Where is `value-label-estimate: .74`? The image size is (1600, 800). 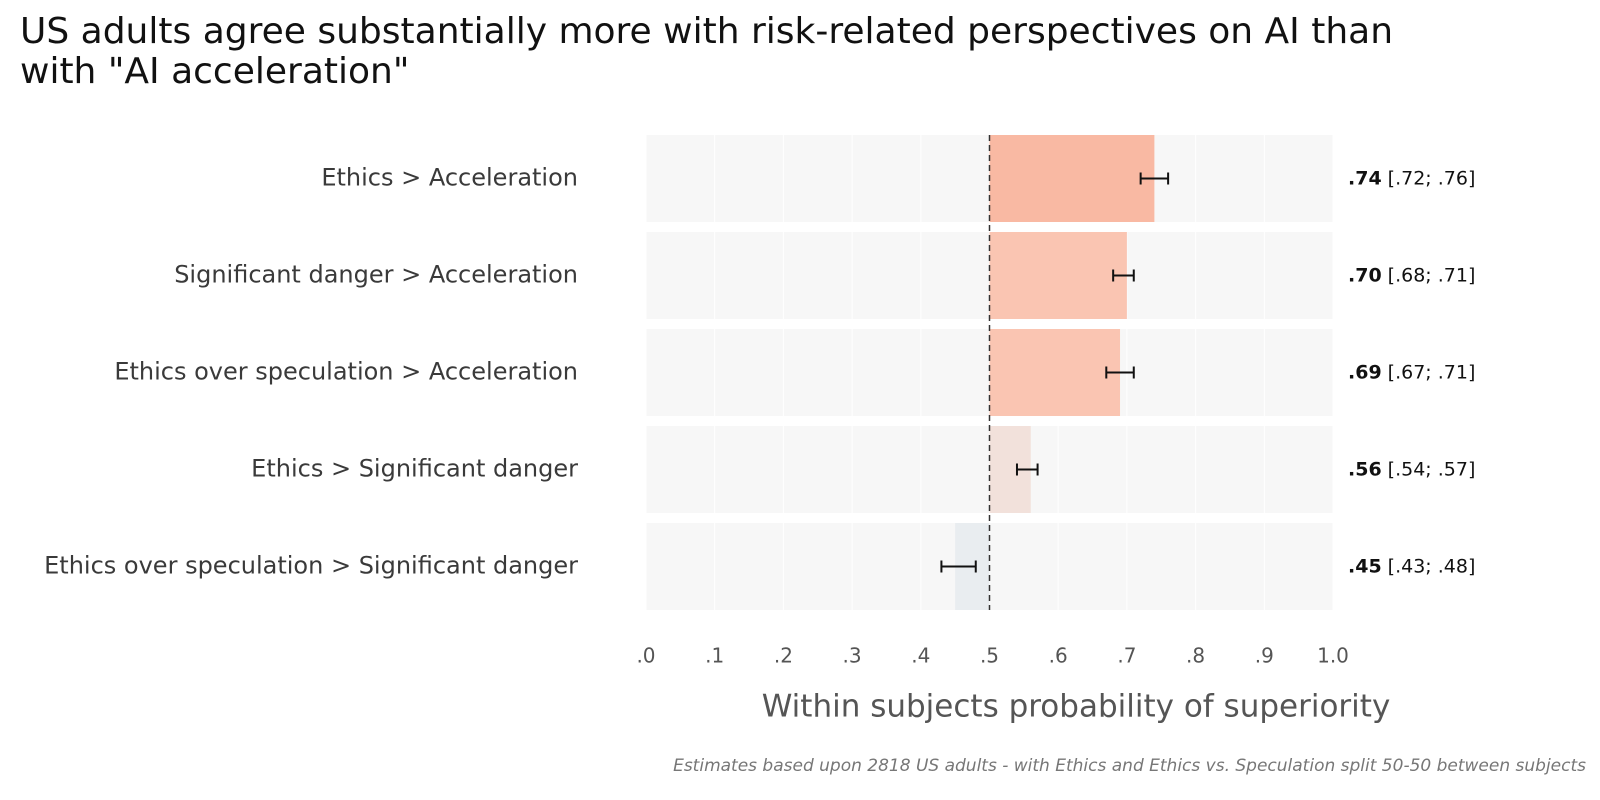 value-label-estimate: .74 is located at coordinates (1365, 178).